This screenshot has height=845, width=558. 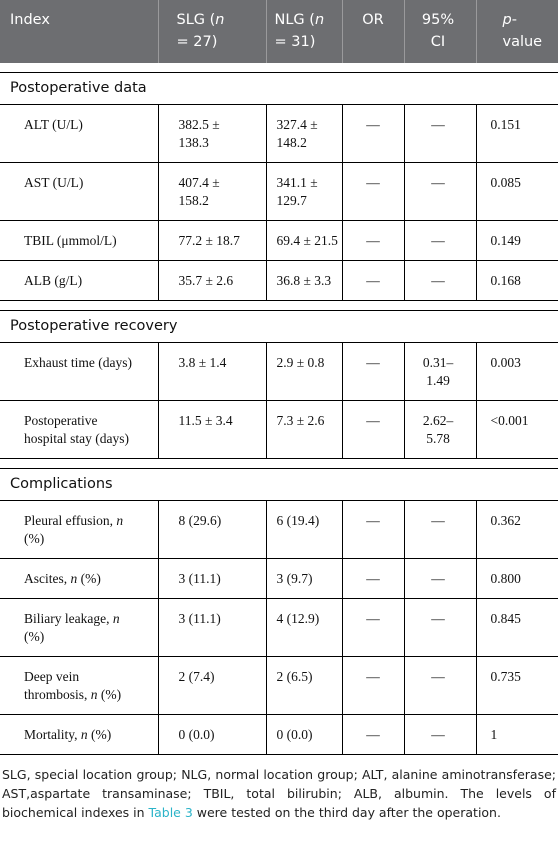 I want to click on section-row: Complications, so click(x=279, y=484).